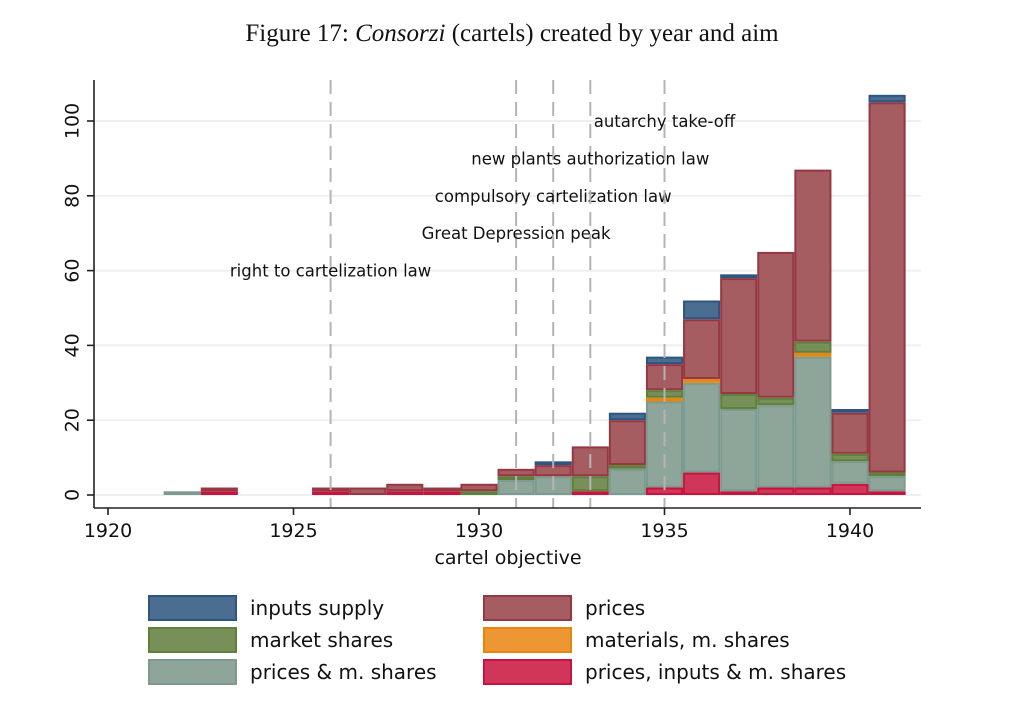 The width and height of the screenshot is (1024, 715). I want to click on y-tick-label: 0, so click(73, 495).